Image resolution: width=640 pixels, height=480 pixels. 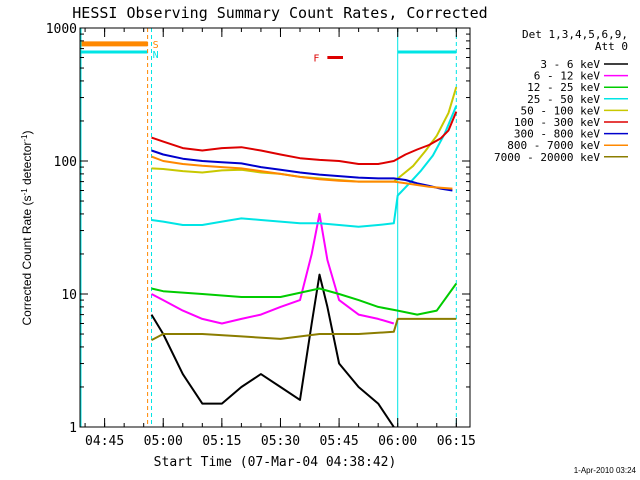 I want to click on legend-label: 3 - 6 keV, so click(x=570, y=64).